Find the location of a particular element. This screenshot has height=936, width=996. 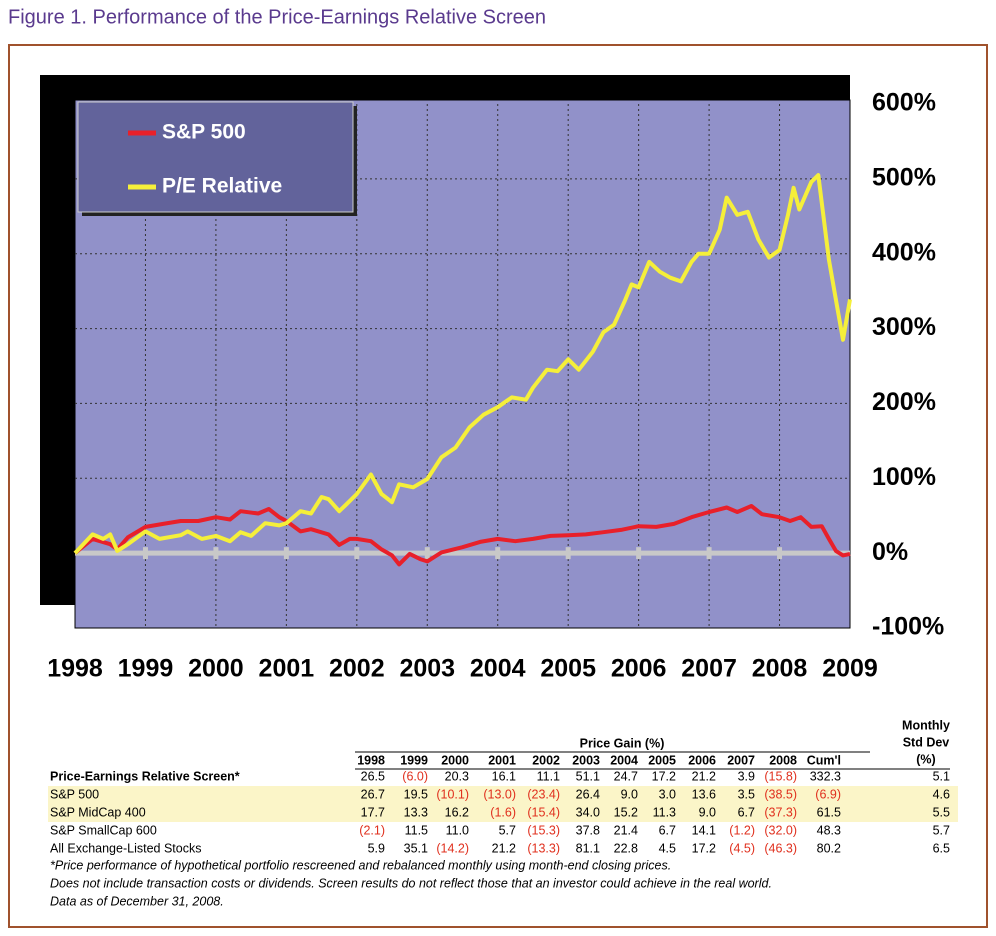

table-cell: 22.8 is located at coordinates (626, 848).